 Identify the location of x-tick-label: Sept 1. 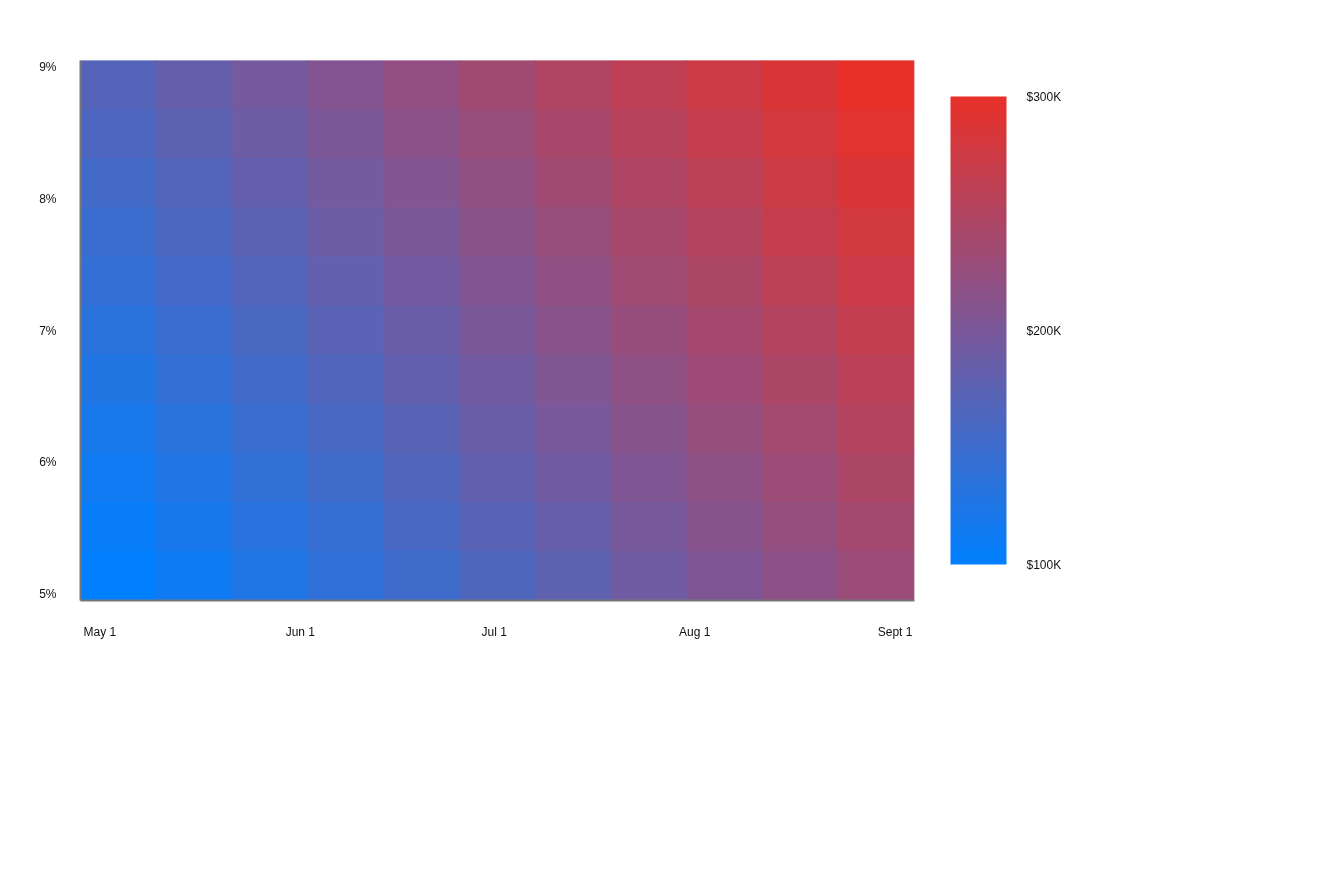
(895, 631).